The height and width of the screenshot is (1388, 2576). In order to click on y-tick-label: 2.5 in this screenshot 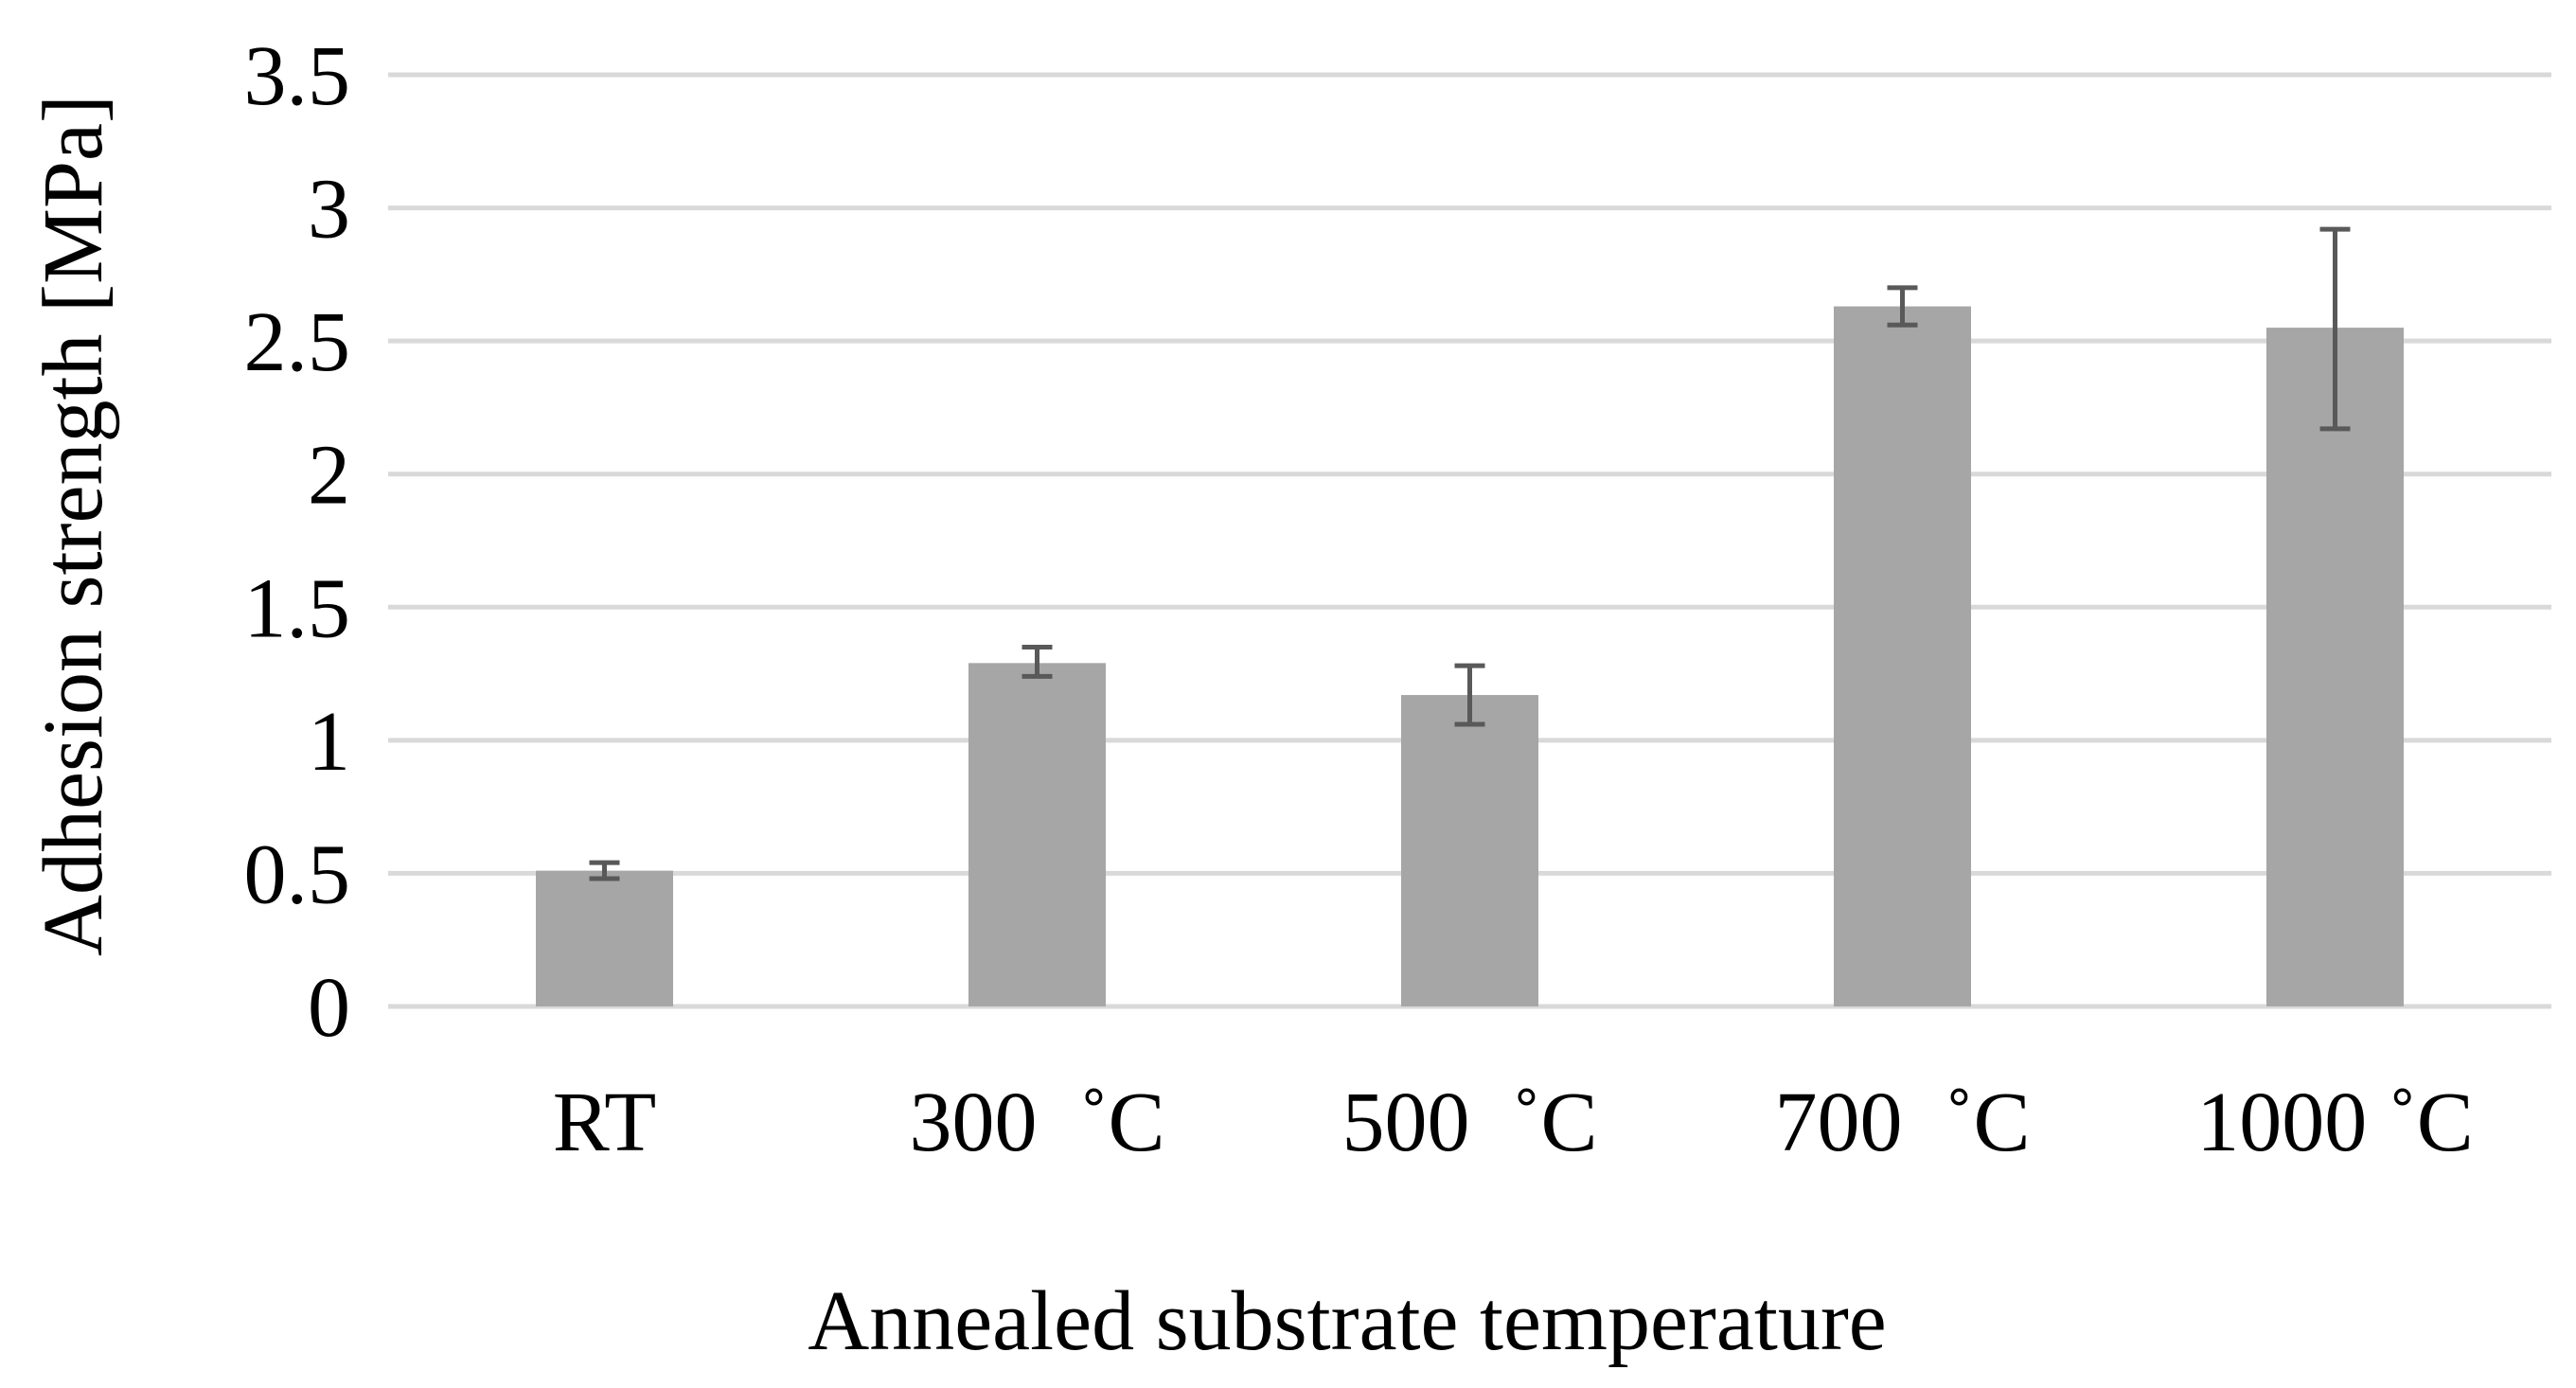, I will do `click(297, 342)`.